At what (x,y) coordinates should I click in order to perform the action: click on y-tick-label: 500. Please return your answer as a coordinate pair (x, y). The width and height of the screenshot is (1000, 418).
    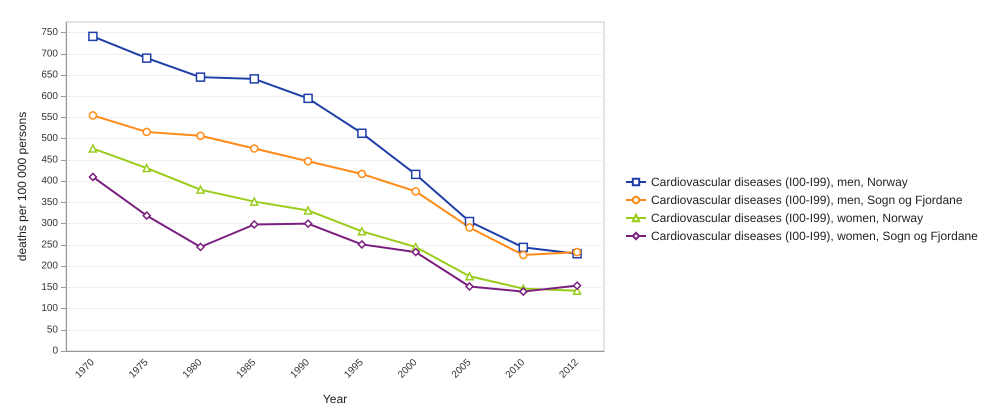
    Looking at the image, I should click on (49, 138).